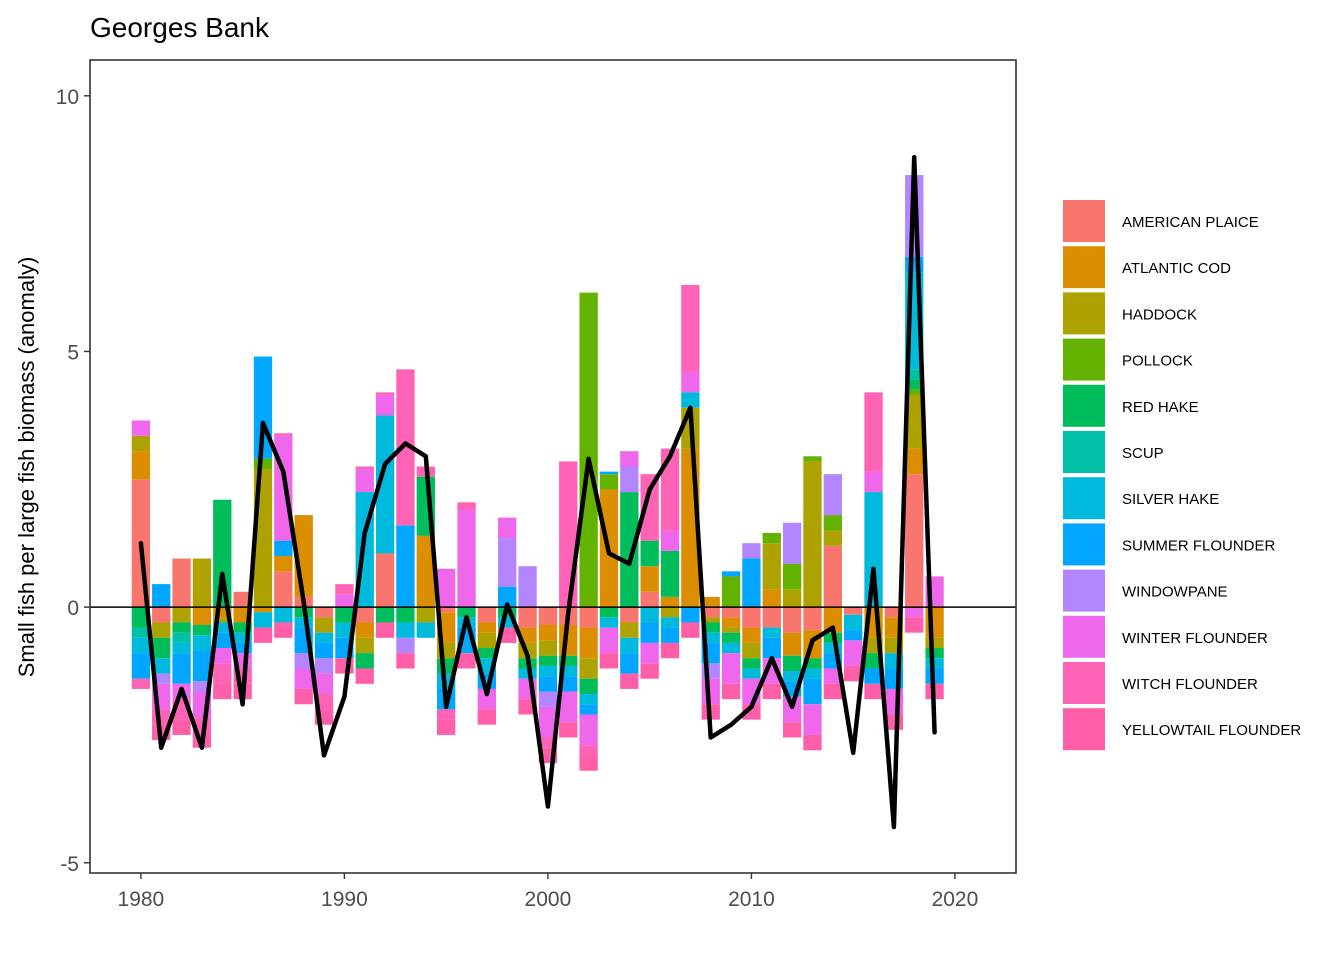  Describe the element at coordinates (548, 899) in the screenshot. I see `x-tick-label: 2000` at that location.